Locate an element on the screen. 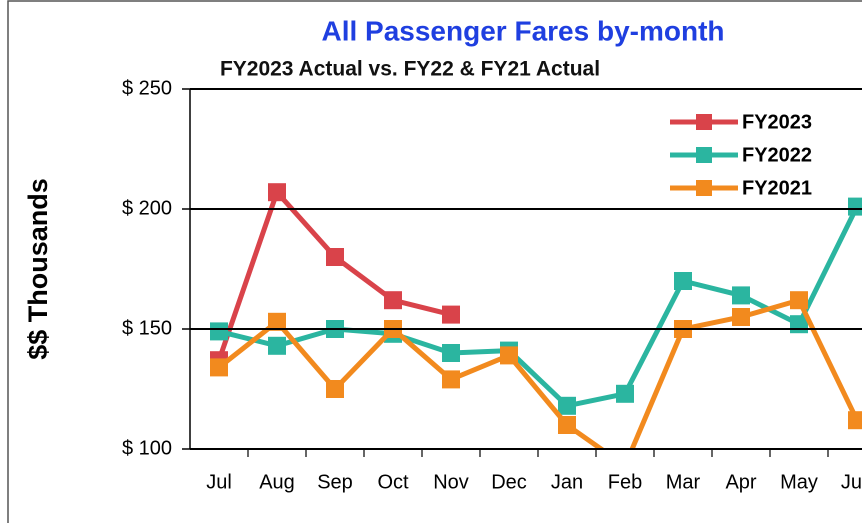 The height and width of the screenshot is (523, 862). y-tick-label: $ 150 is located at coordinates (147, 328).